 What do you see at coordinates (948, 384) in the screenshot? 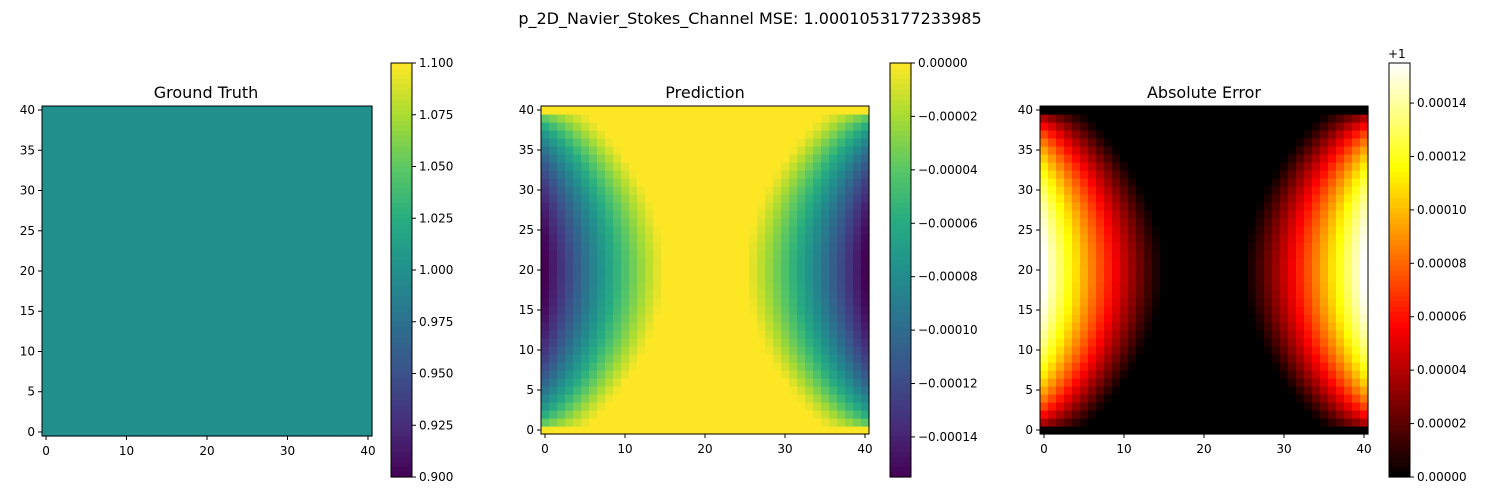
I see `colorbar-tick-label: −0.00012` at bounding box center [948, 384].